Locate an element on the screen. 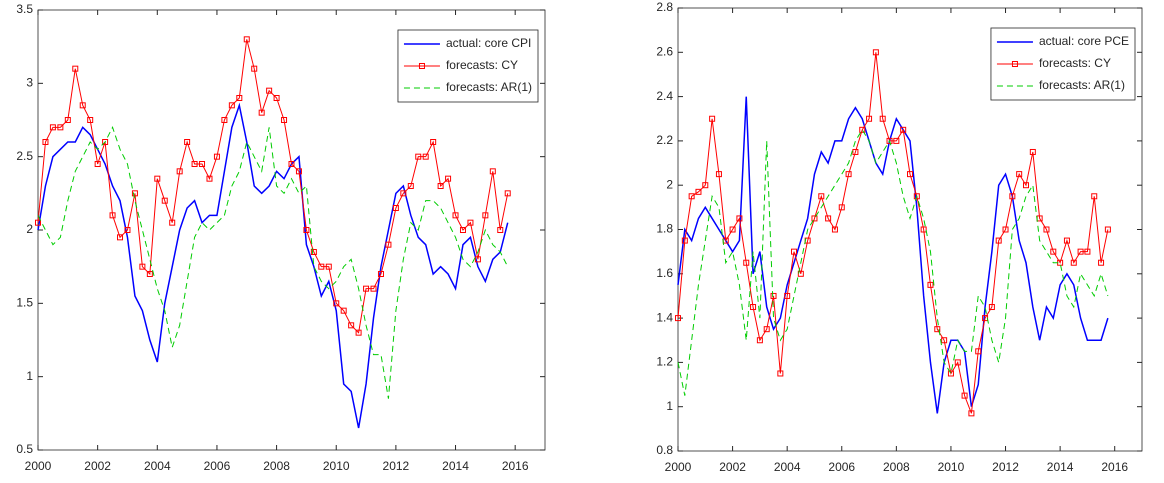 This screenshot has width=1164, height=483. x-tick-label: 2016 is located at coordinates (1114, 467).